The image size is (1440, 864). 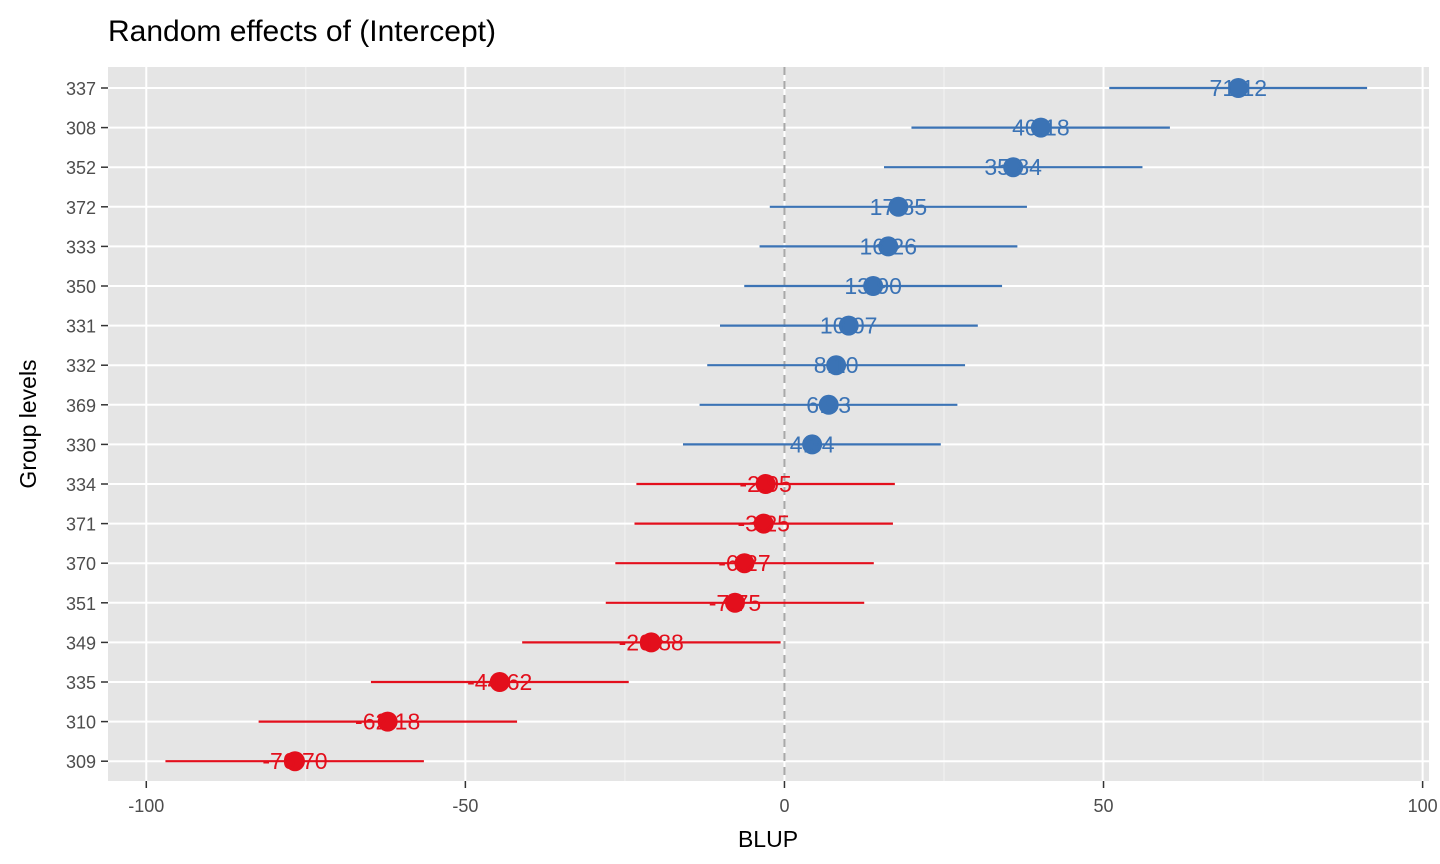 I want to click on y-tick-label-331: 331, so click(x=81, y=327).